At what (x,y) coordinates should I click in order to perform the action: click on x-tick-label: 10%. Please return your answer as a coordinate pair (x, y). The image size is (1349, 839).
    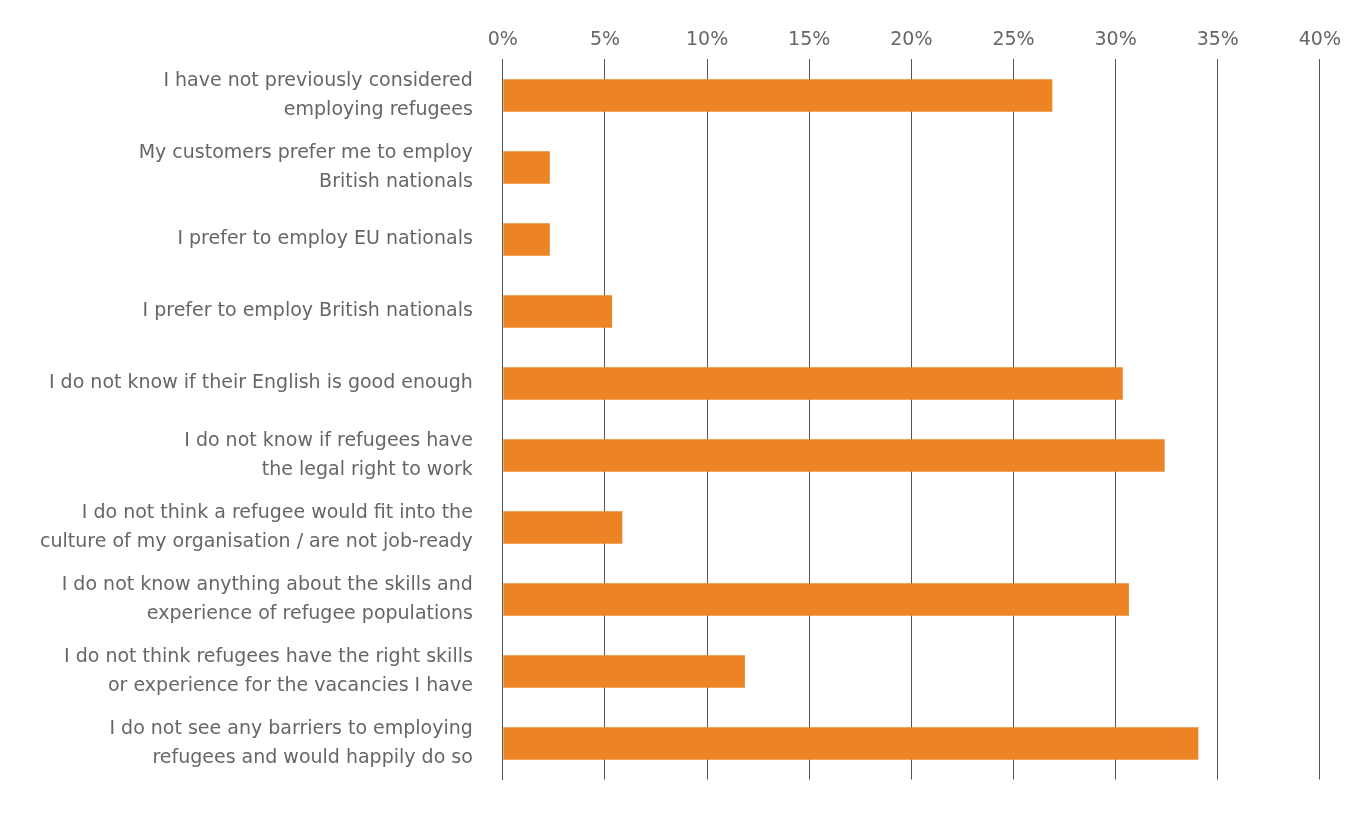
    Looking at the image, I should click on (707, 37).